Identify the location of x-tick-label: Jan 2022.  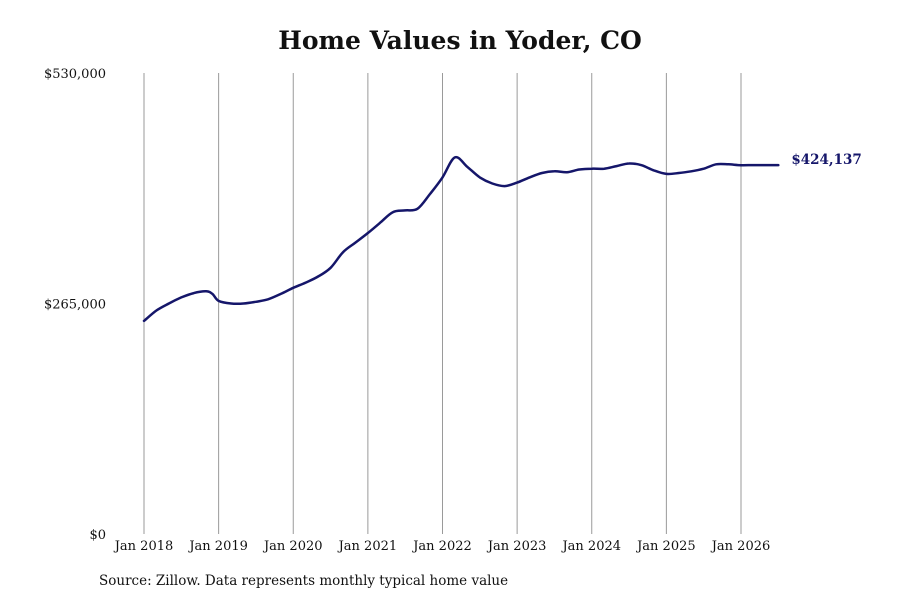
(441, 546).